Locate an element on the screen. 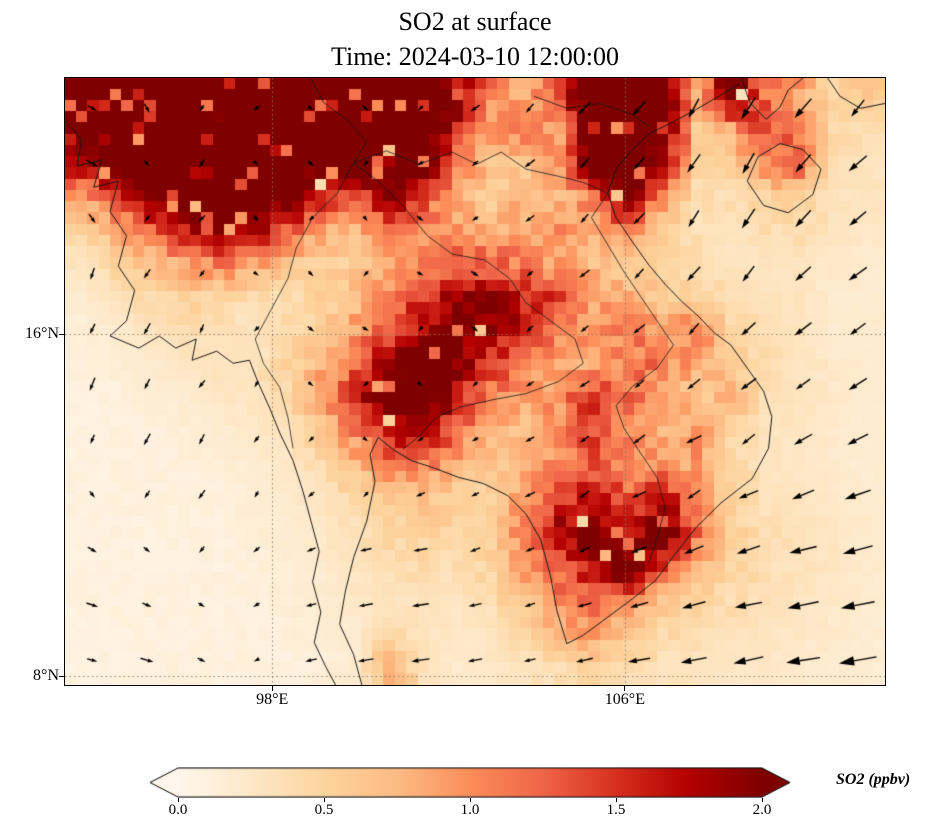 Image resolution: width=949 pixels, height=836 pixels. colorbar-tick-2: 1.0 is located at coordinates (470, 810).